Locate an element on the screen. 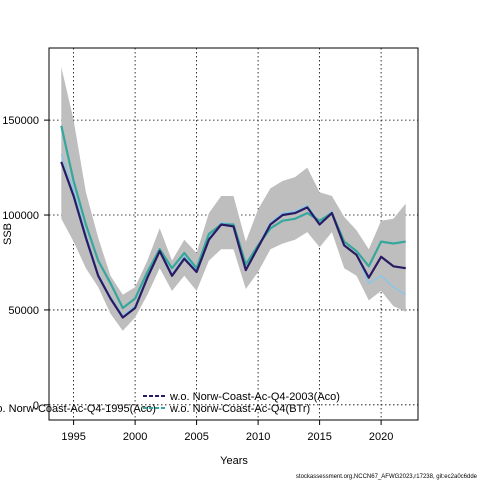 The image size is (480, 480). x-tick-label-1995: 1995 is located at coordinates (73, 437).